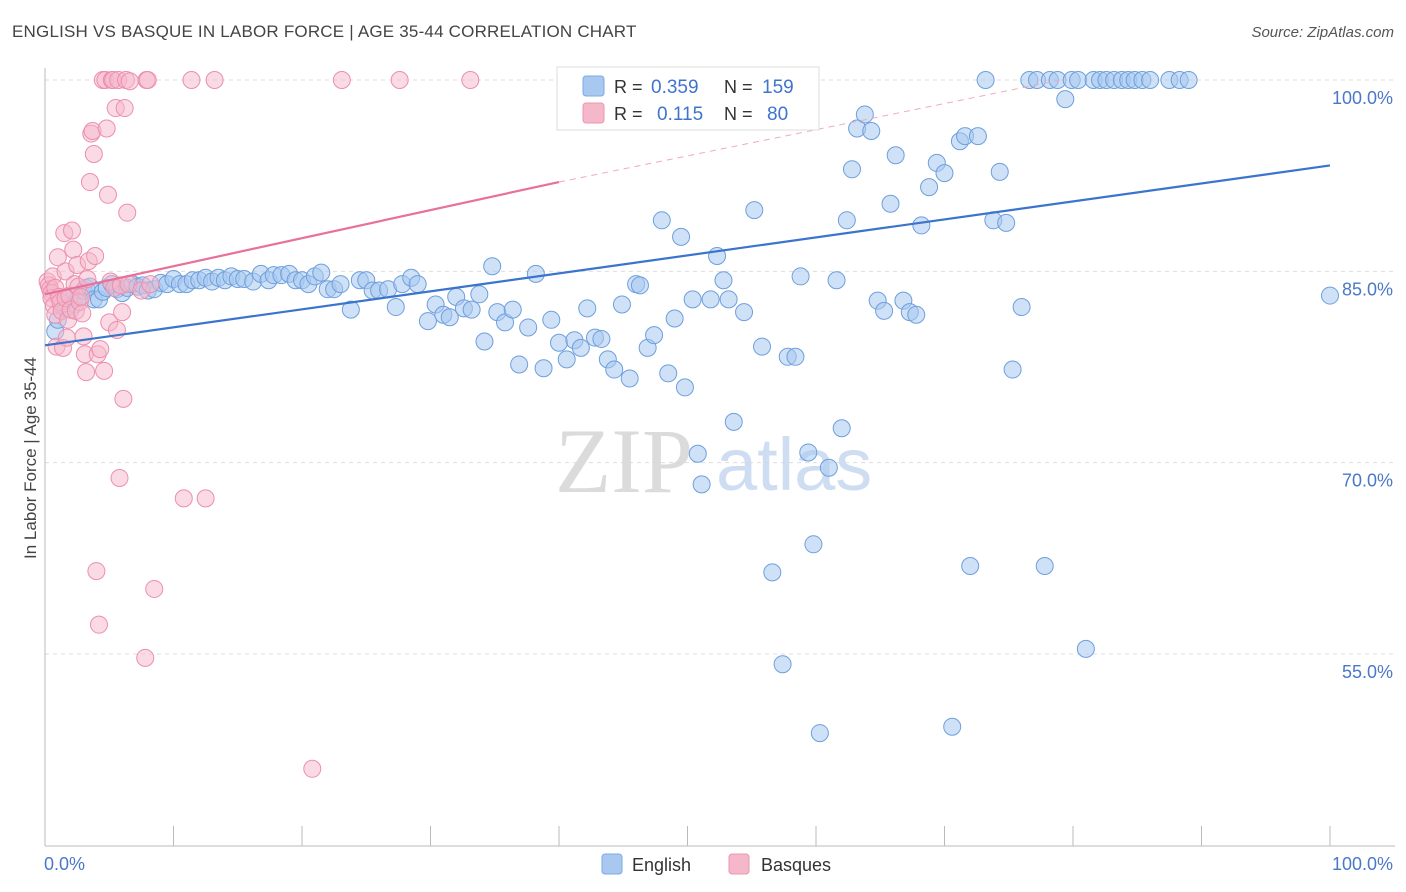  Describe the element at coordinates (1367, 481) in the screenshot. I see `y-tick-label: 70.0%` at that location.